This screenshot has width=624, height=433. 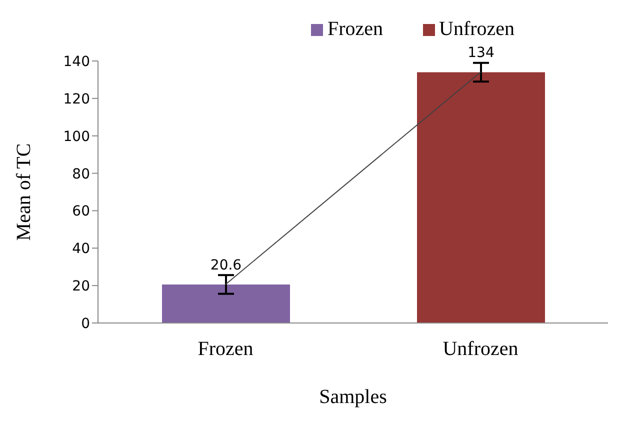 What do you see at coordinates (76, 136) in the screenshot?
I see `y-tick-label: 100` at bounding box center [76, 136].